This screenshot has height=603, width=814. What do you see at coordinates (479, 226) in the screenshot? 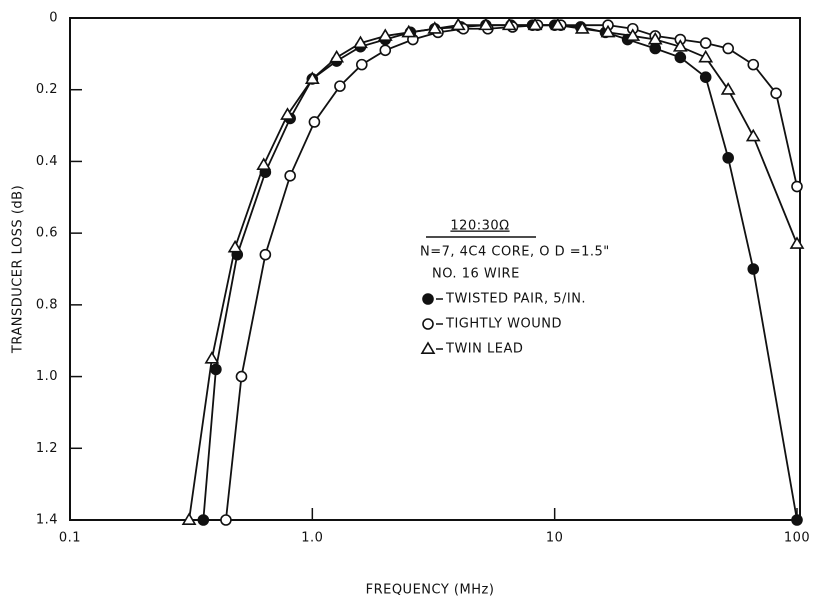
I see `annotation: 120:30Ω` at bounding box center [479, 226].